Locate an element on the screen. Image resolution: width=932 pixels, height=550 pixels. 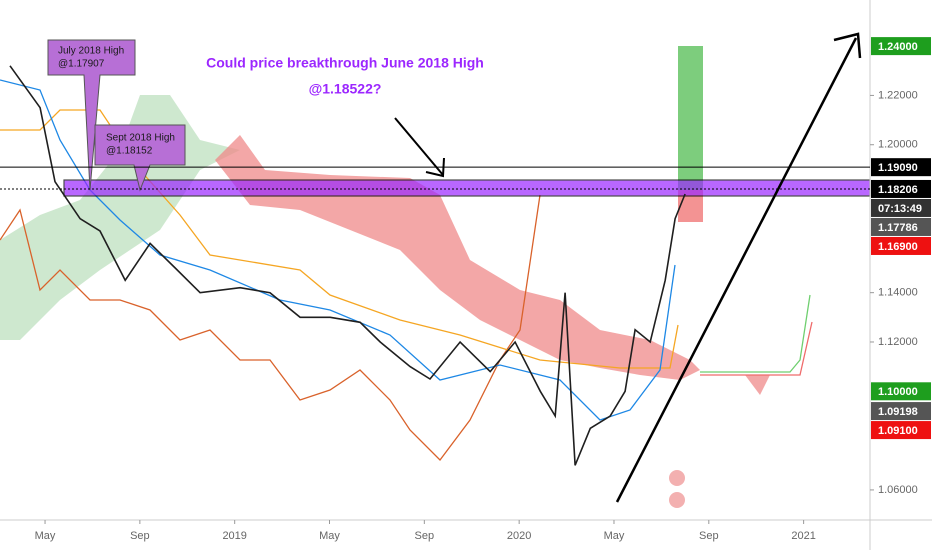
future-span-red is located at coordinates (756, 348).